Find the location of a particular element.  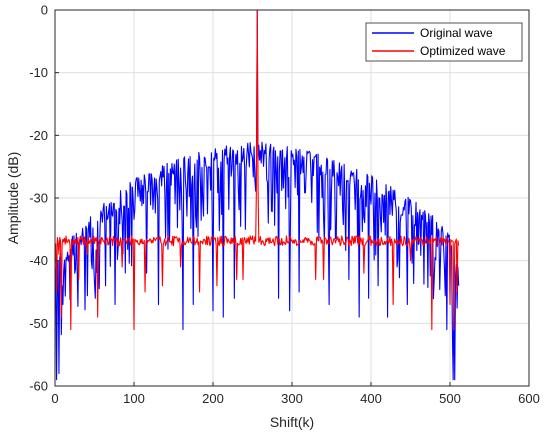

legend-label-optimized-wave: Optimized wave is located at coordinates (463, 51).